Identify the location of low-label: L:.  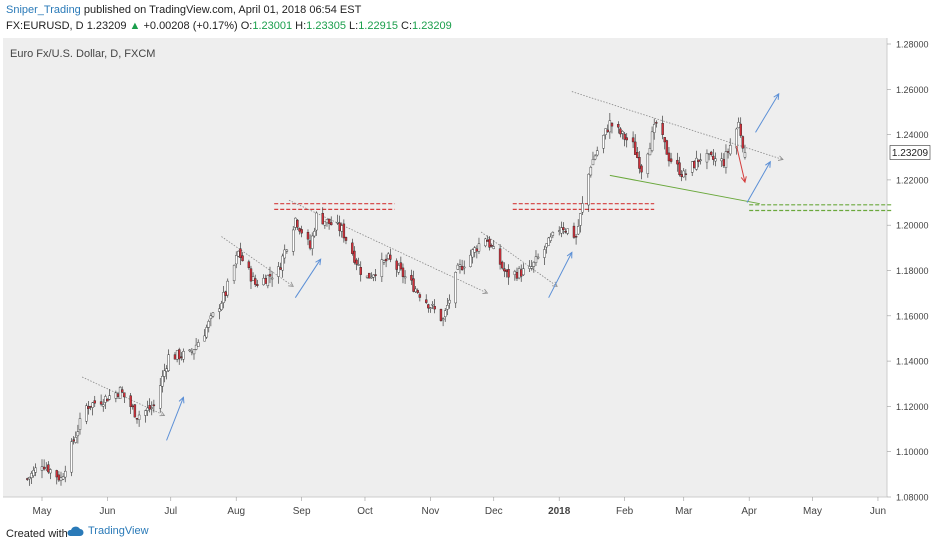
(354, 26).